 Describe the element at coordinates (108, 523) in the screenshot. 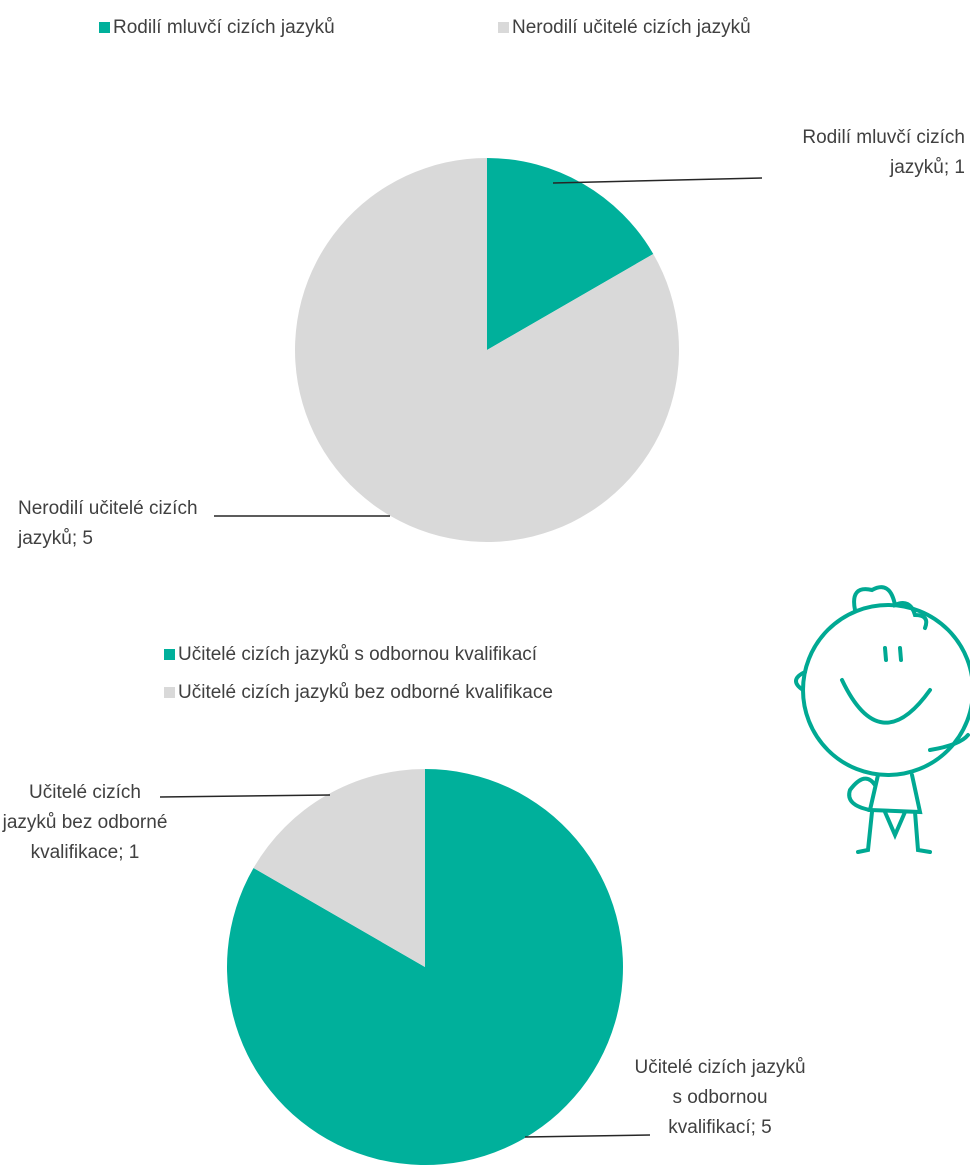

I see `data-label: Nerodilí učitelé cizích jazyků; 5` at that location.